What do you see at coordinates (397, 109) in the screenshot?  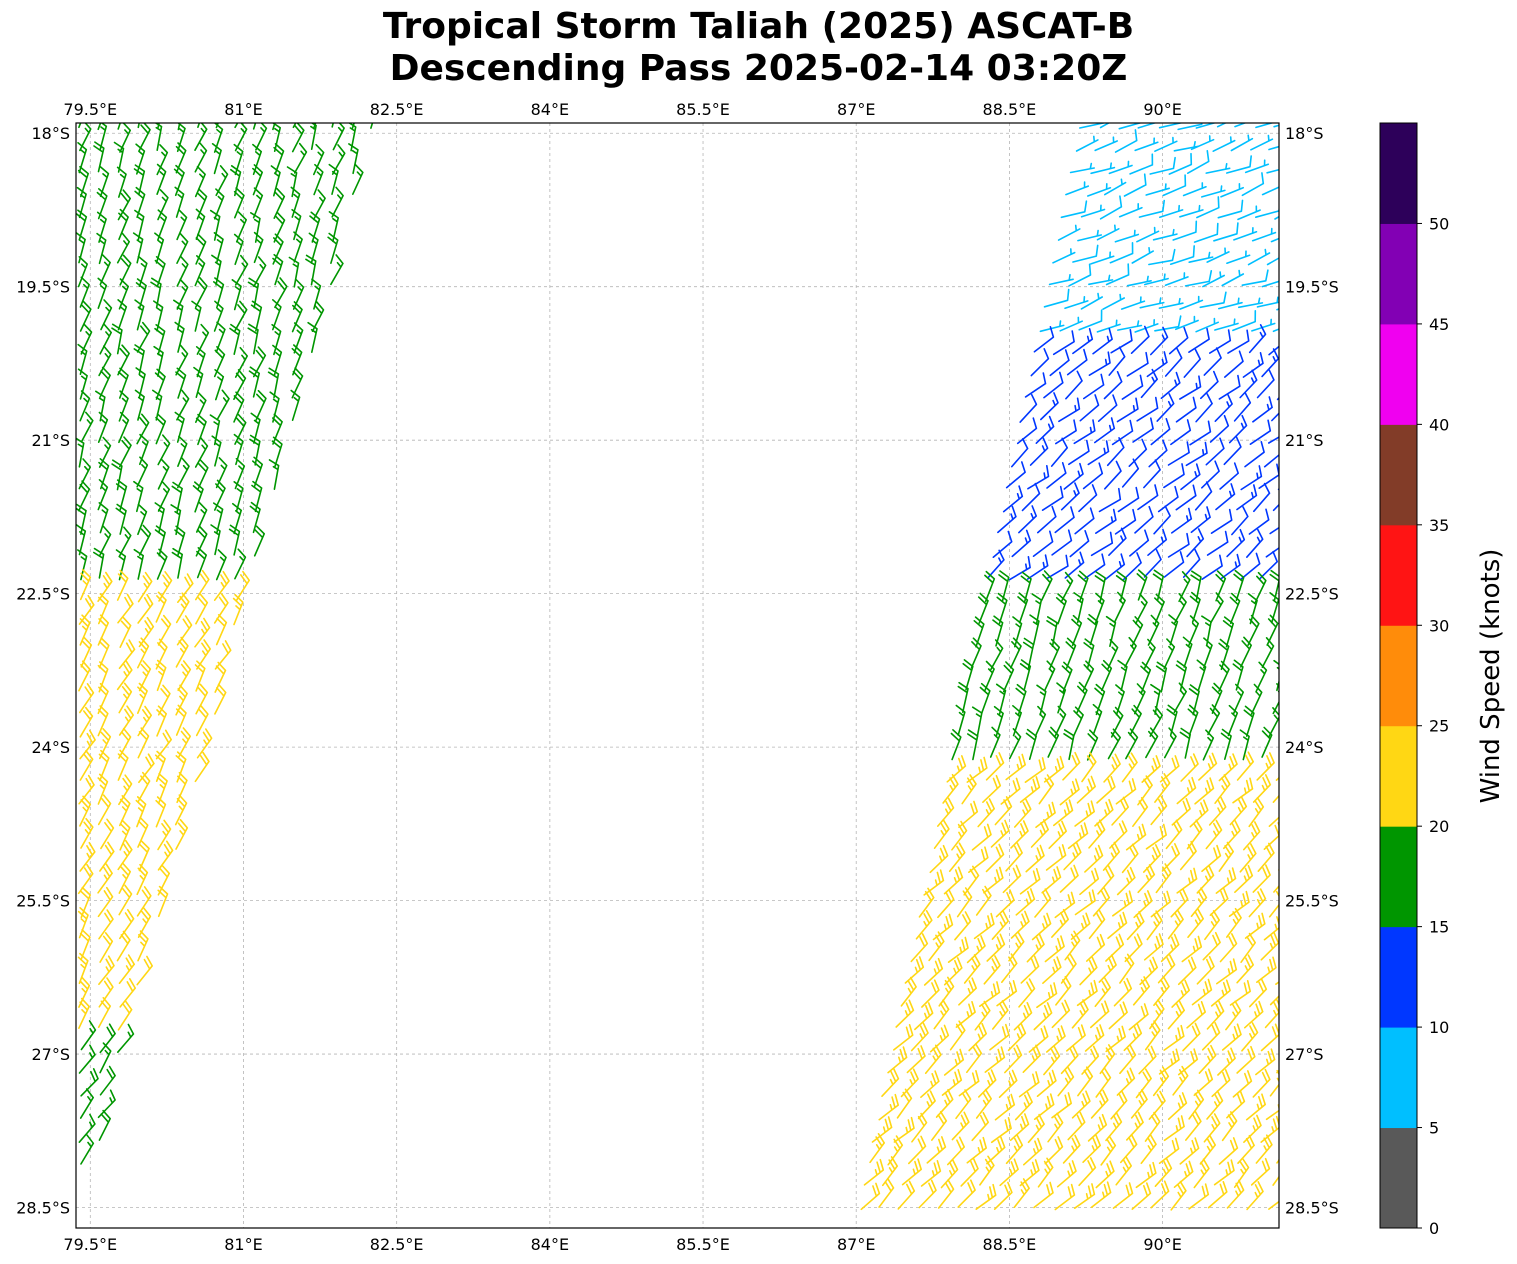 I see `lon-tick-label-top: 82.5°E` at bounding box center [397, 109].